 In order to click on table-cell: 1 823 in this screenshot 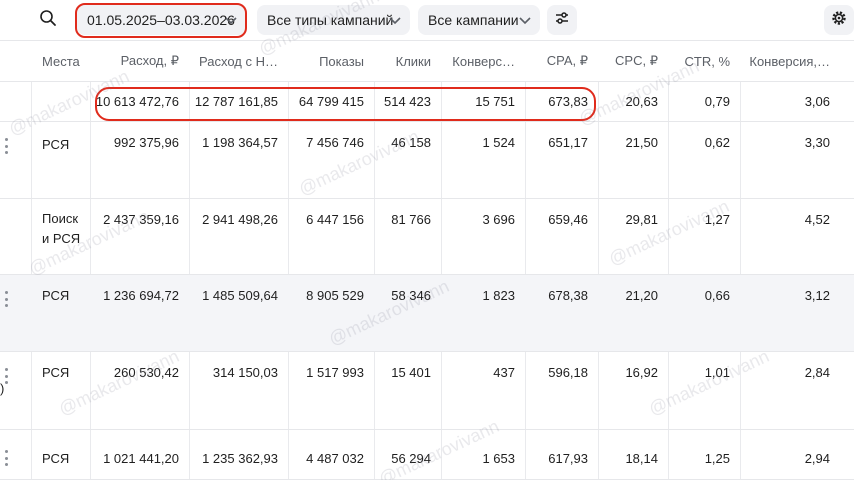, I will do `click(498, 295)`.